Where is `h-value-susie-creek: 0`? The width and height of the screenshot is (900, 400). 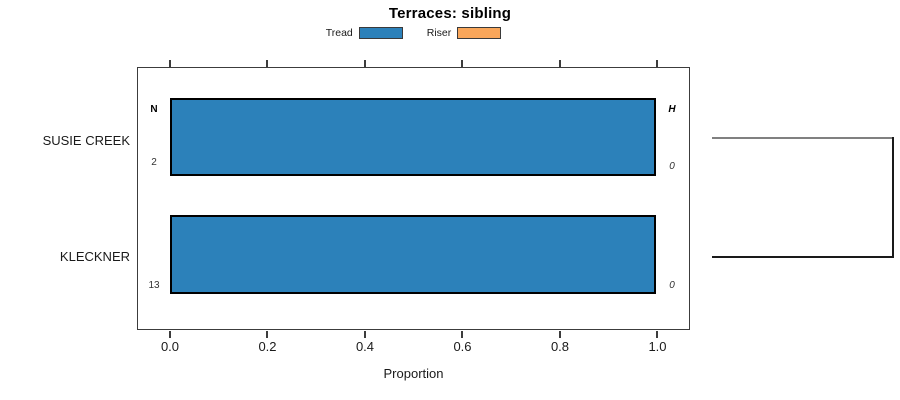 h-value-susie-creek: 0 is located at coordinates (672, 166).